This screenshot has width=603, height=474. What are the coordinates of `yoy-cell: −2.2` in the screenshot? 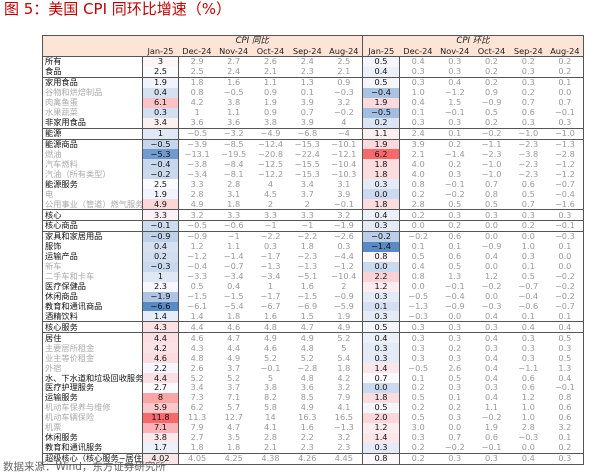 It's located at (270, 236).